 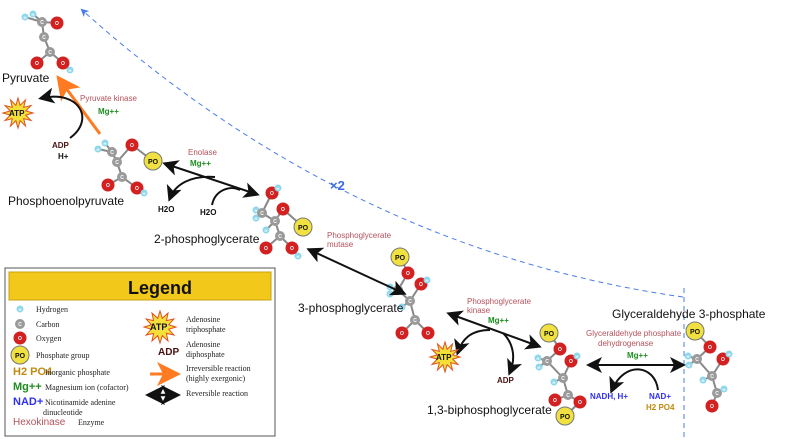 What do you see at coordinates (660, 396) in the screenshot?
I see `nad-label: NAD+` at bounding box center [660, 396].